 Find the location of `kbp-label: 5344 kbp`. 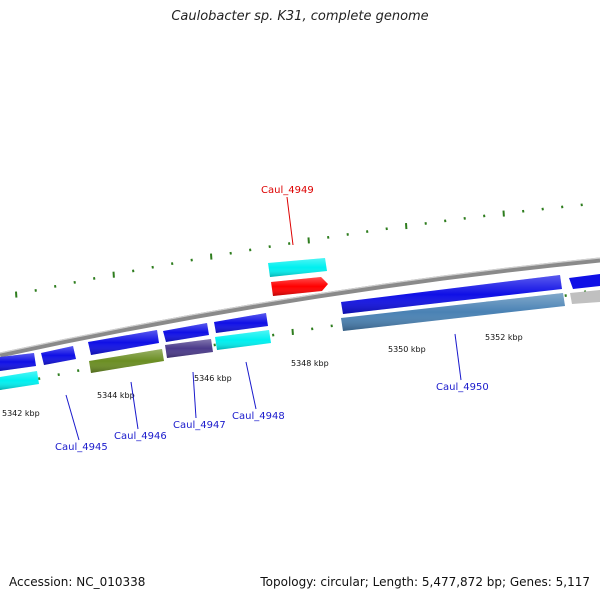

kbp-label: 5344 kbp is located at coordinates (116, 395).